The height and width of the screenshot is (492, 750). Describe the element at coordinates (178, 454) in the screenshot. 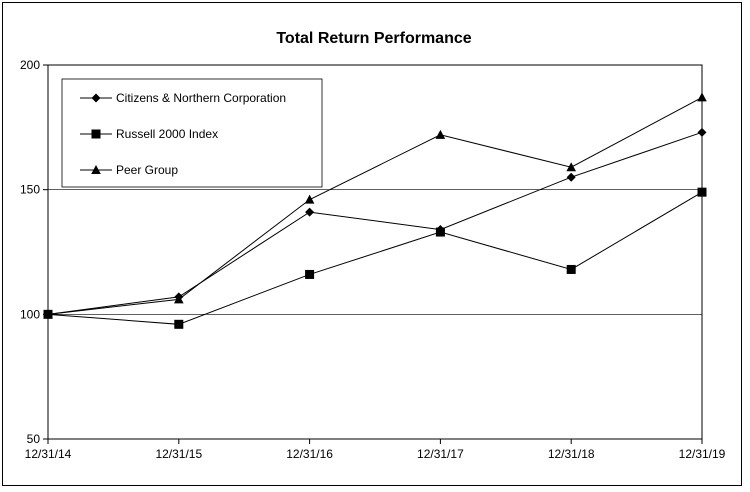

I see `x-tick-label: 12/31/15` at that location.